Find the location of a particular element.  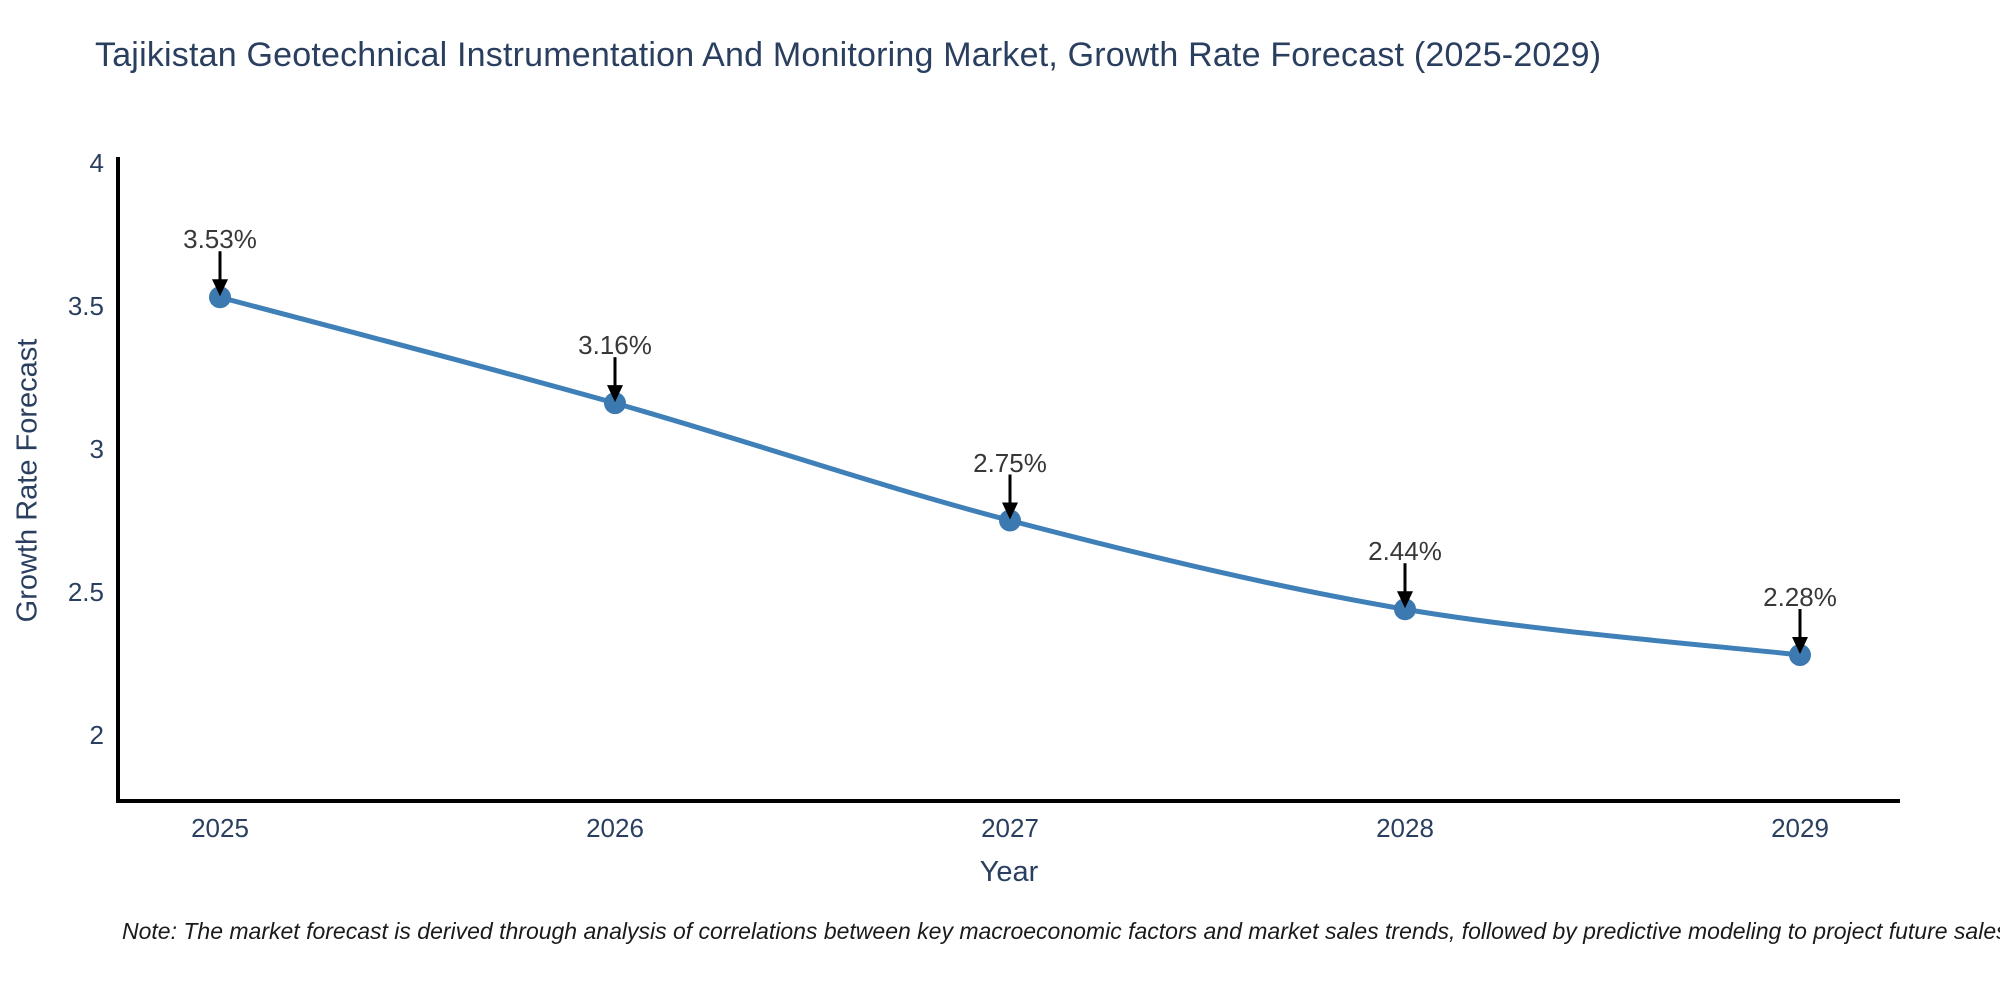

y-tick-label: 2.5 is located at coordinates (85, 592).